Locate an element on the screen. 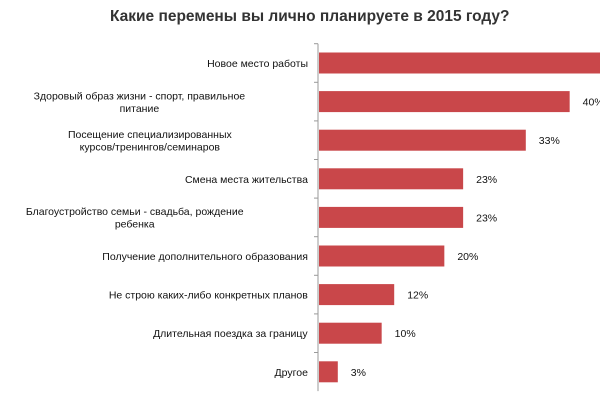 The width and height of the screenshot is (600, 400). data-label-6: 20% is located at coordinates (467, 257).